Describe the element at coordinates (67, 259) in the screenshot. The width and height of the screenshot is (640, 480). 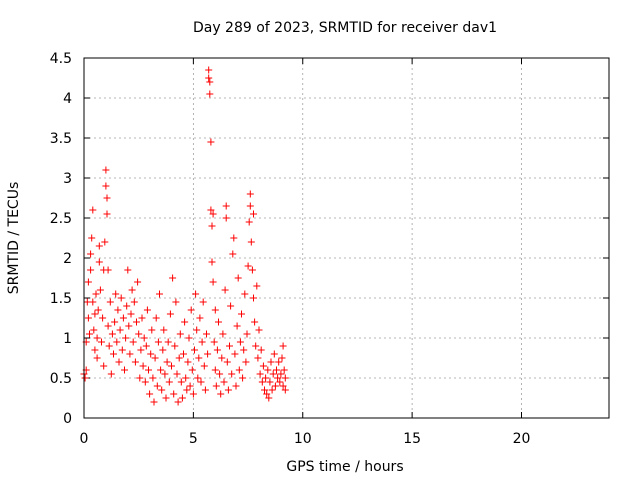
I see `y-tick-label: 2` at that location.